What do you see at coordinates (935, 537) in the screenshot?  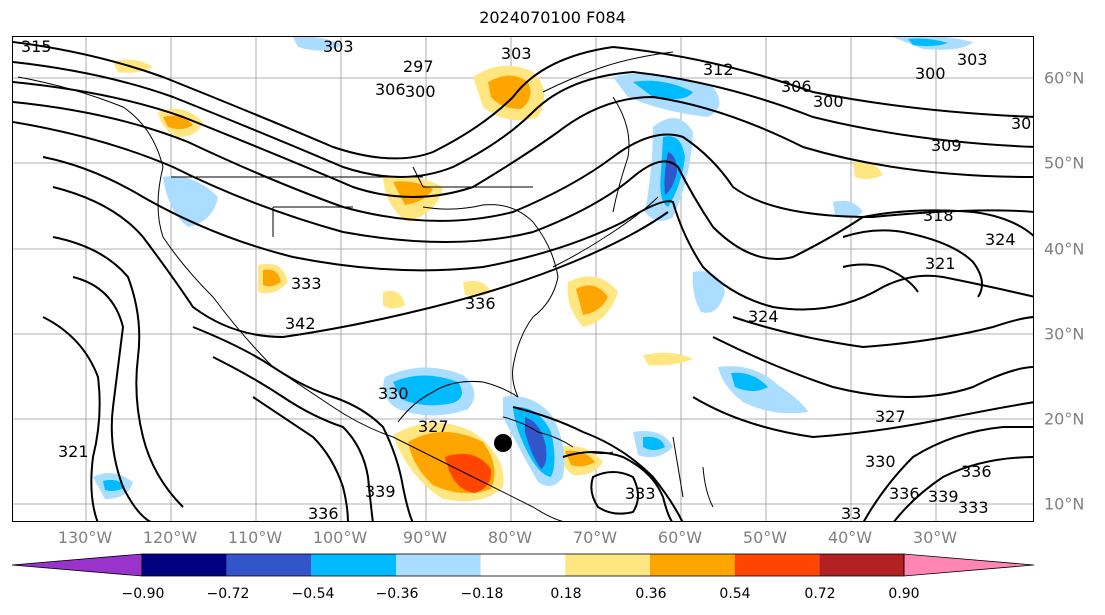 I see `longitude-label: 30°W` at bounding box center [935, 537].